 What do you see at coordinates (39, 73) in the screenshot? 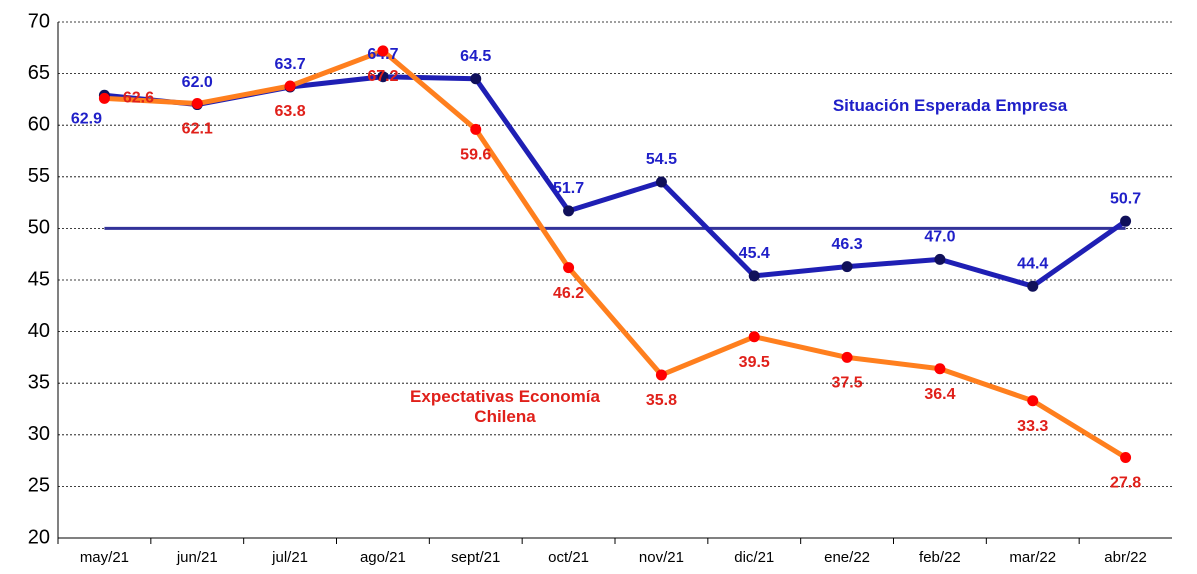
I see `y-tick-label: 65` at bounding box center [39, 73].